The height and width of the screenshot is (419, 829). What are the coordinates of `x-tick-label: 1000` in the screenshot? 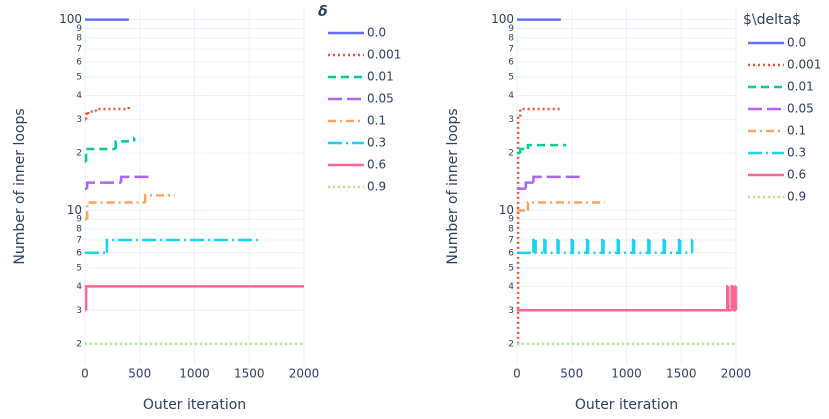 It's located at (194, 374).